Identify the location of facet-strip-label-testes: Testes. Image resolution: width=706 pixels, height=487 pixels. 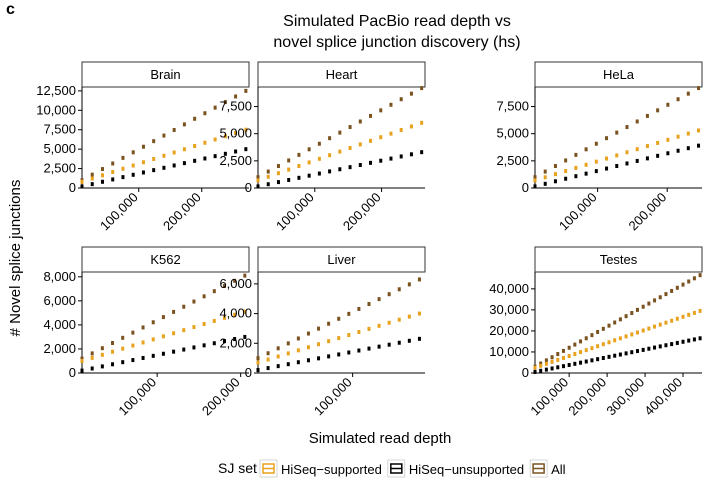
(619, 259).